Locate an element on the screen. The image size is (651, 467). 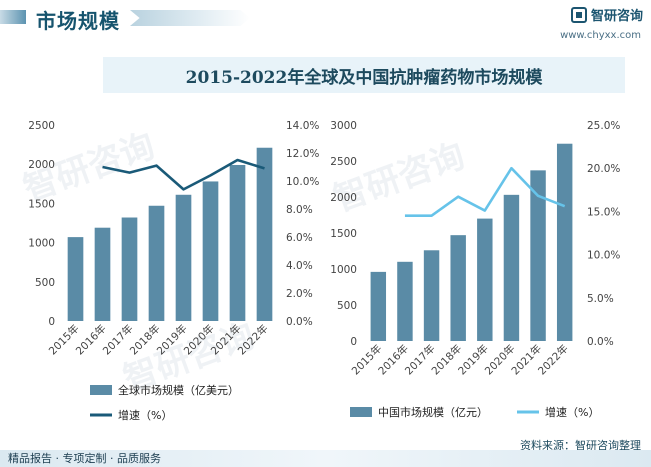
brand-name: 智研咨询 is located at coordinates (616, 16).